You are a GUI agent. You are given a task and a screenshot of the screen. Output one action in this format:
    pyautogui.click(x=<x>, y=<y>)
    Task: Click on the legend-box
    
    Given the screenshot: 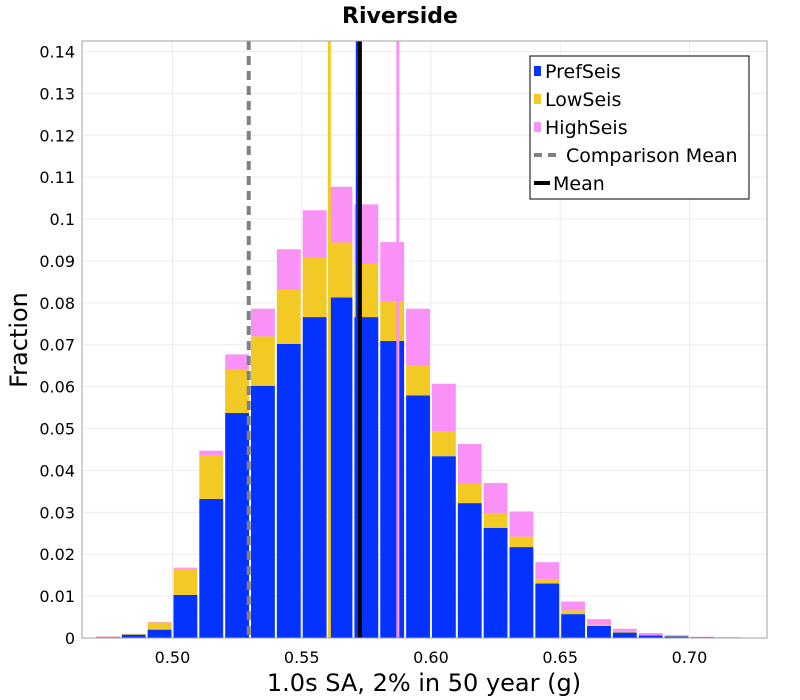 What is the action you would take?
    pyautogui.click(x=639, y=127)
    